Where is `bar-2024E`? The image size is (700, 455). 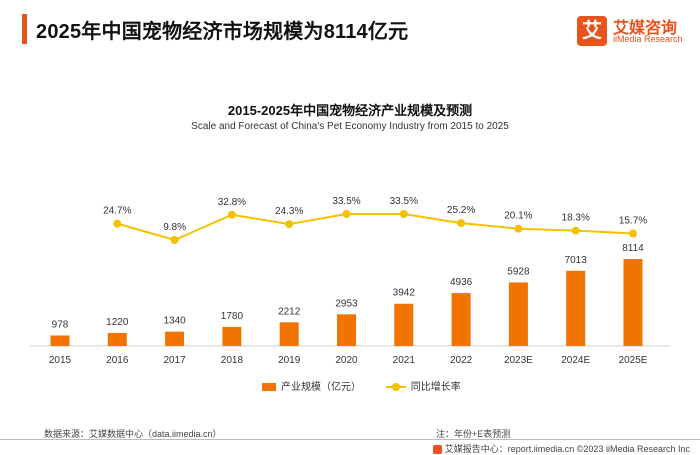
bar-2024E is located at coordinates (576, 308).